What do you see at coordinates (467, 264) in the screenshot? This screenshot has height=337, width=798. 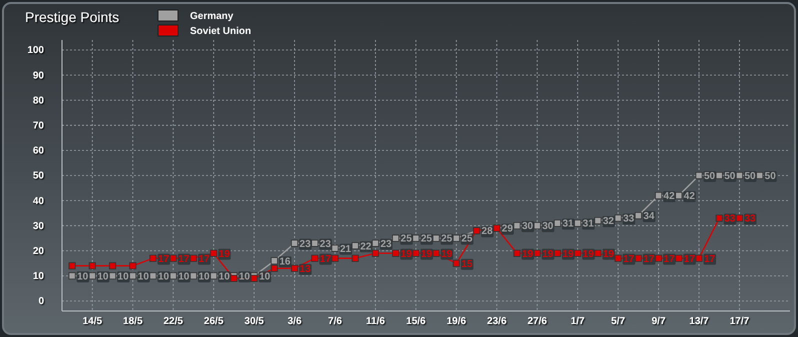 I see `data-label: 15` at bounding box center [467, 264].